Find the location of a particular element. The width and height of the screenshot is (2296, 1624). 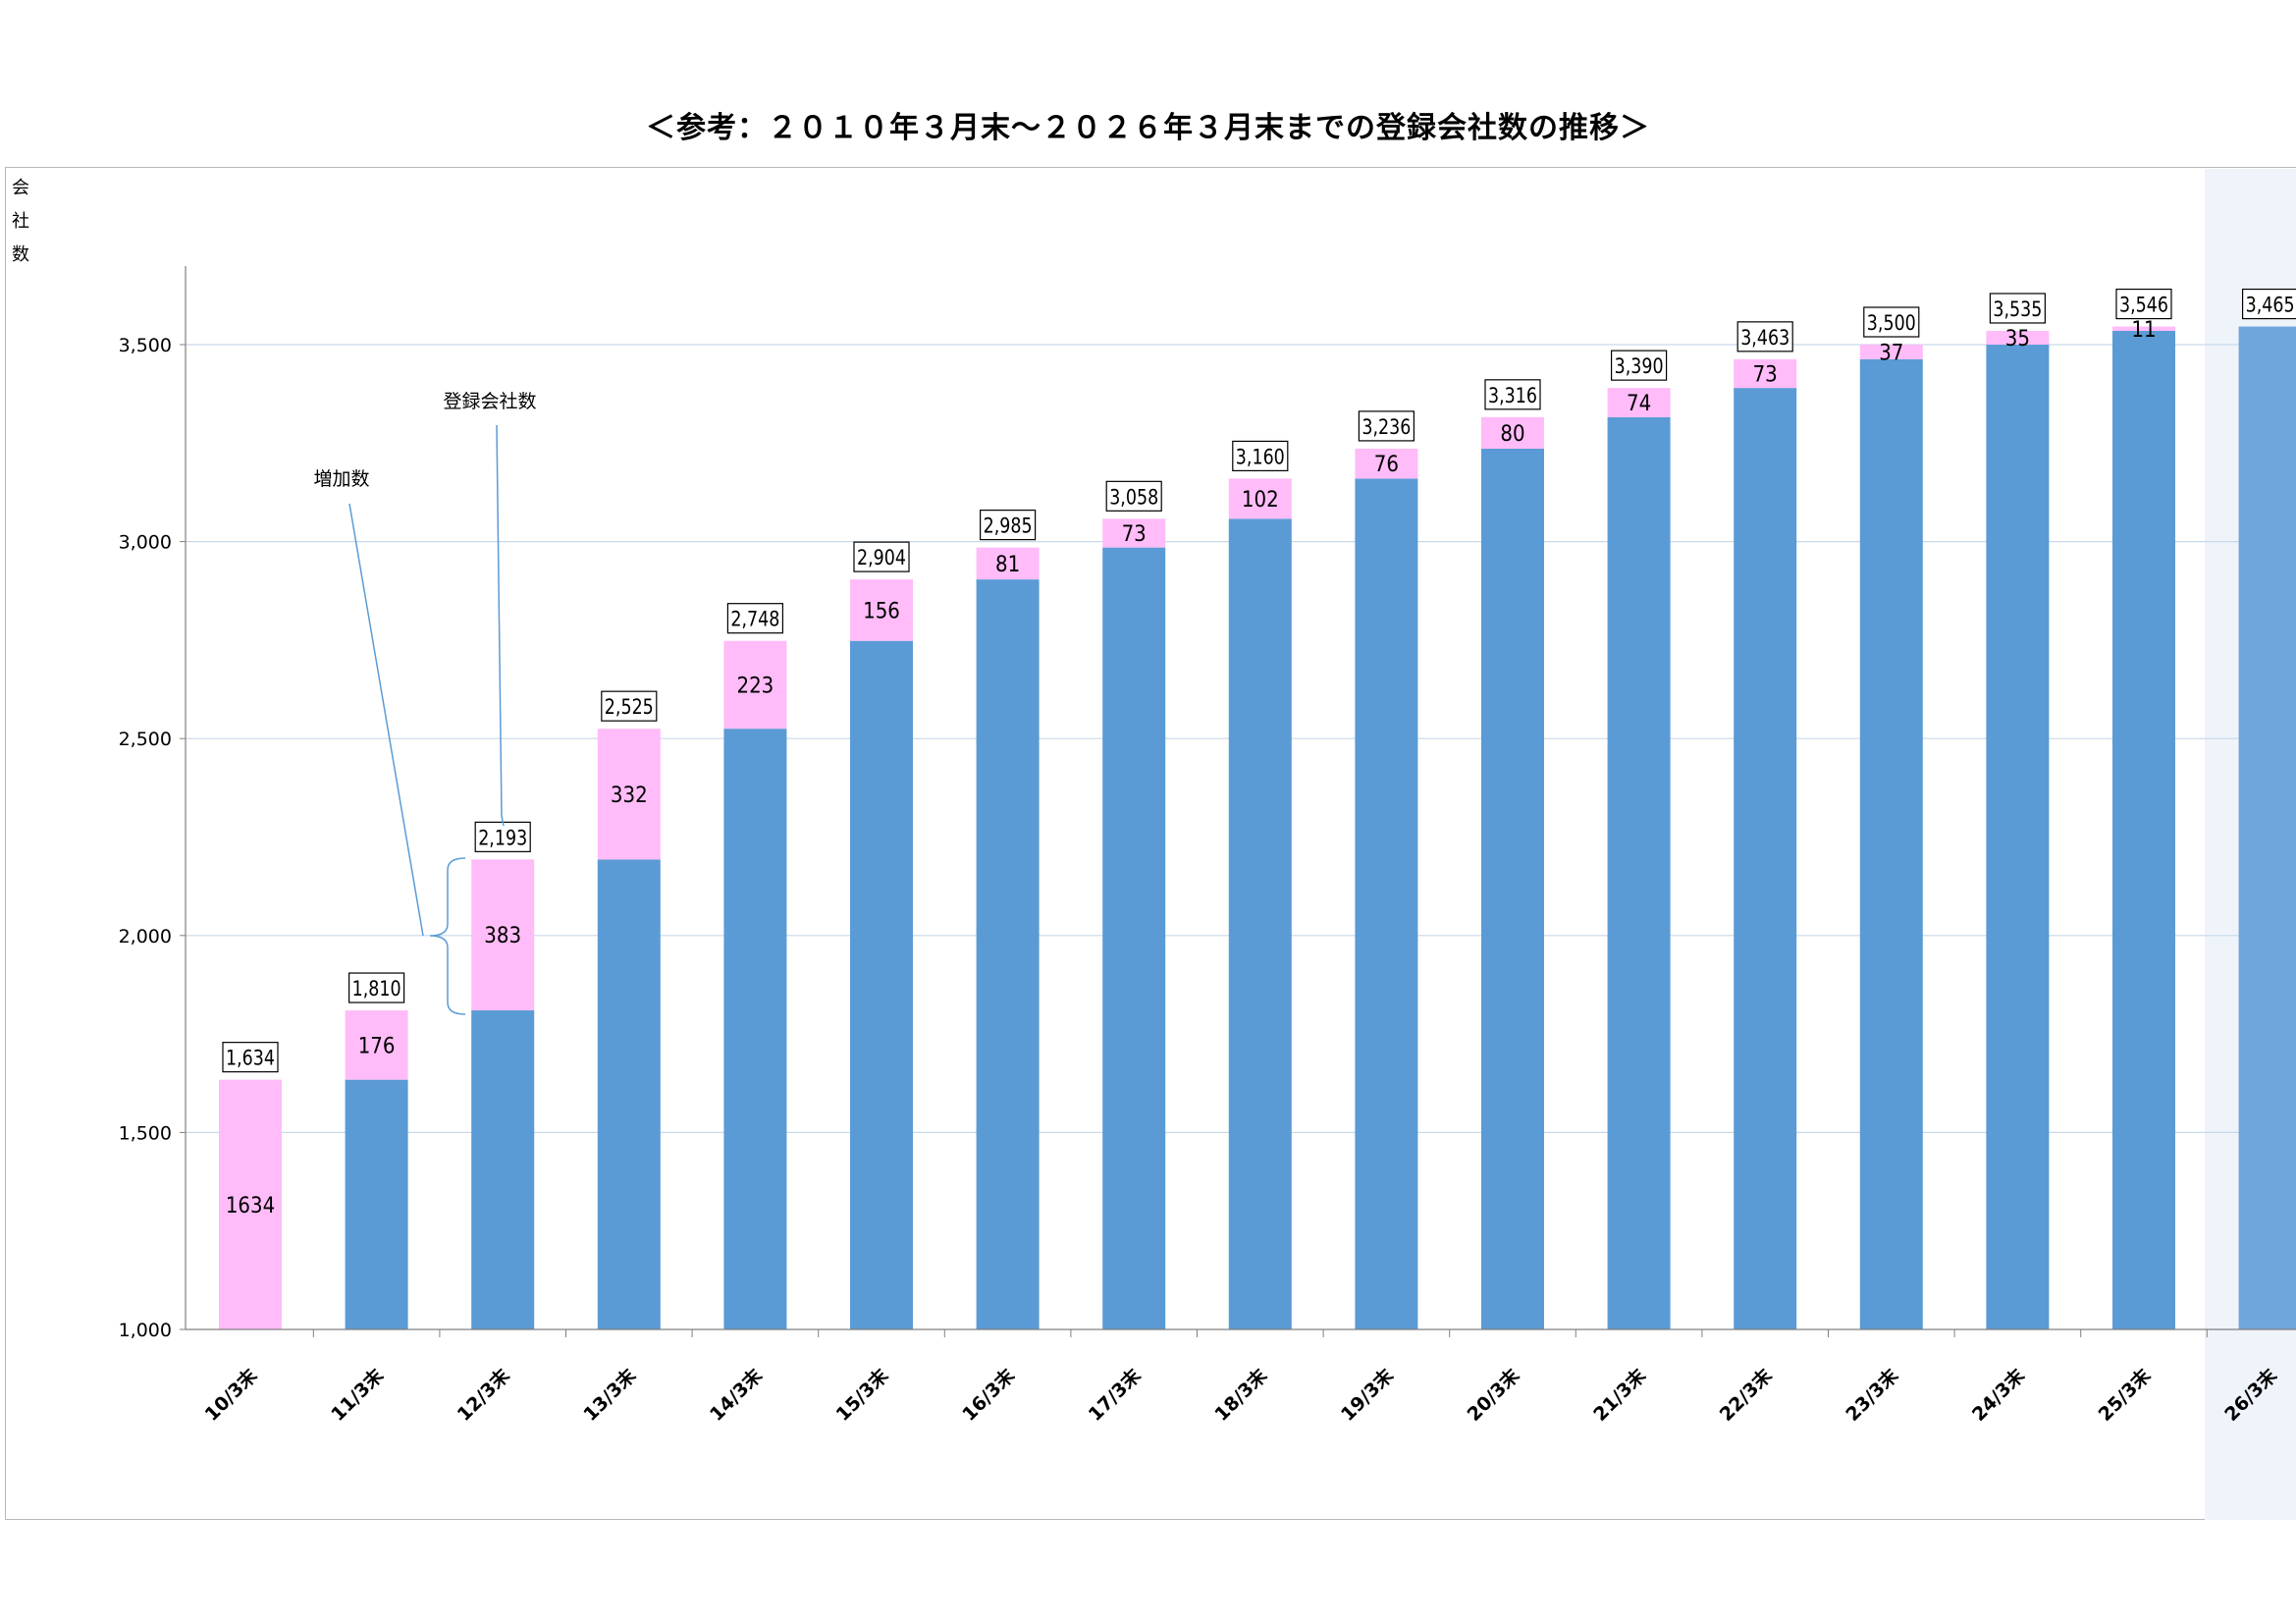

total-label: 3,160 is located at coordinates (1260, 456).